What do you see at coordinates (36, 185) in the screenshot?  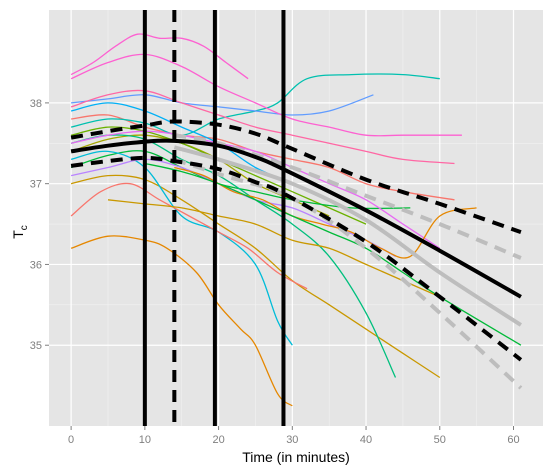 I see `y-tick-label: 37` at bounding box center [36, 185].